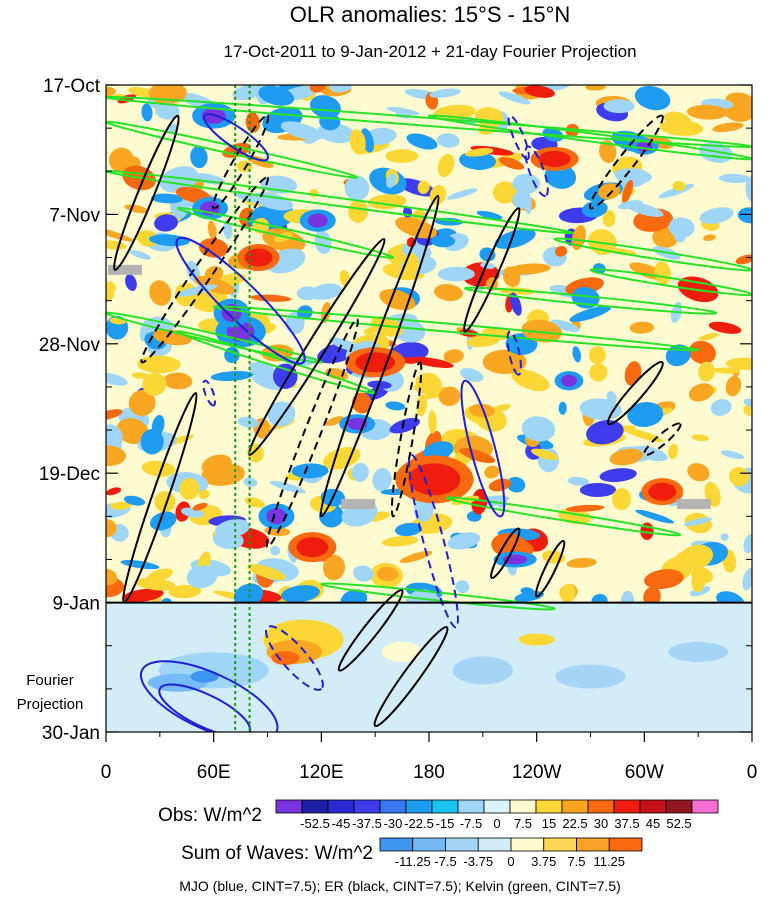  I want to click on colorbar-label: 37.5, so click(626, 823).